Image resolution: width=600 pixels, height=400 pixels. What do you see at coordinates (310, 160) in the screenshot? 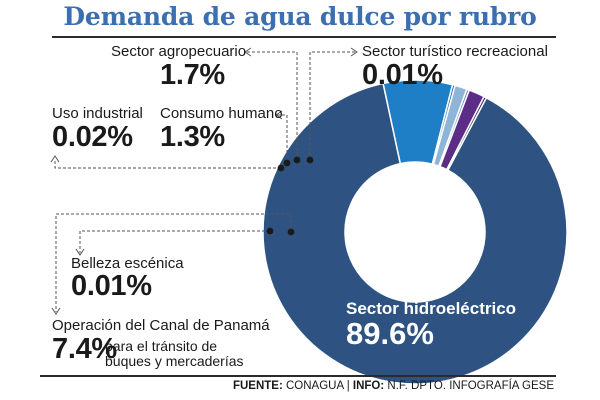
I see `marker-dot-turismo` at bounding box center [310, 160].